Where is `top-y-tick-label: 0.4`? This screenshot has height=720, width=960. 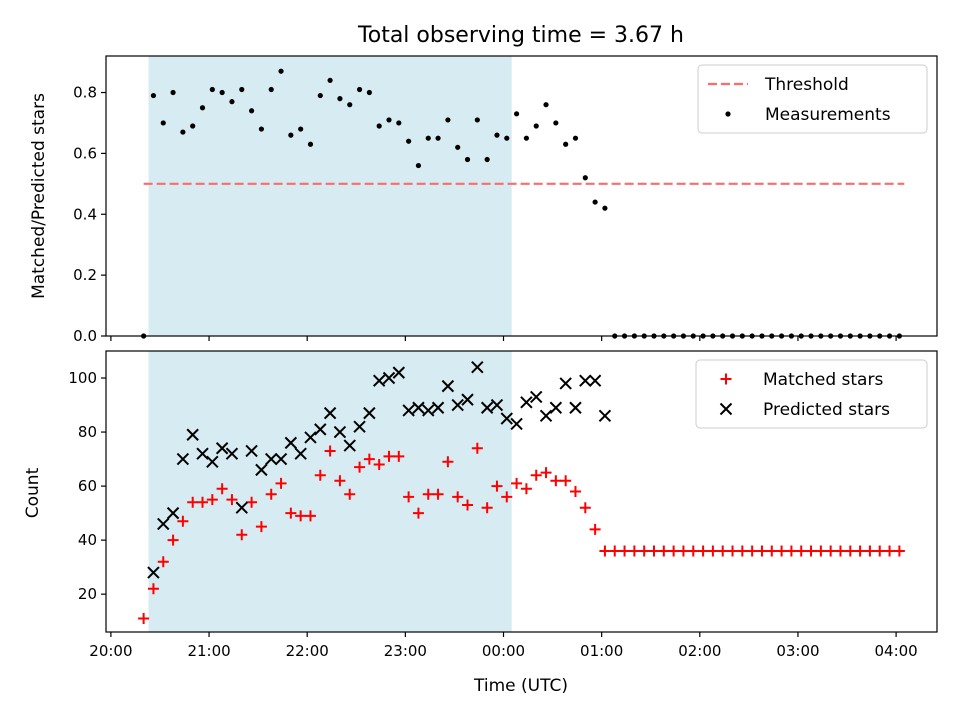
top-y-tick-label: 0.4 is located at coordinates (85, 214).